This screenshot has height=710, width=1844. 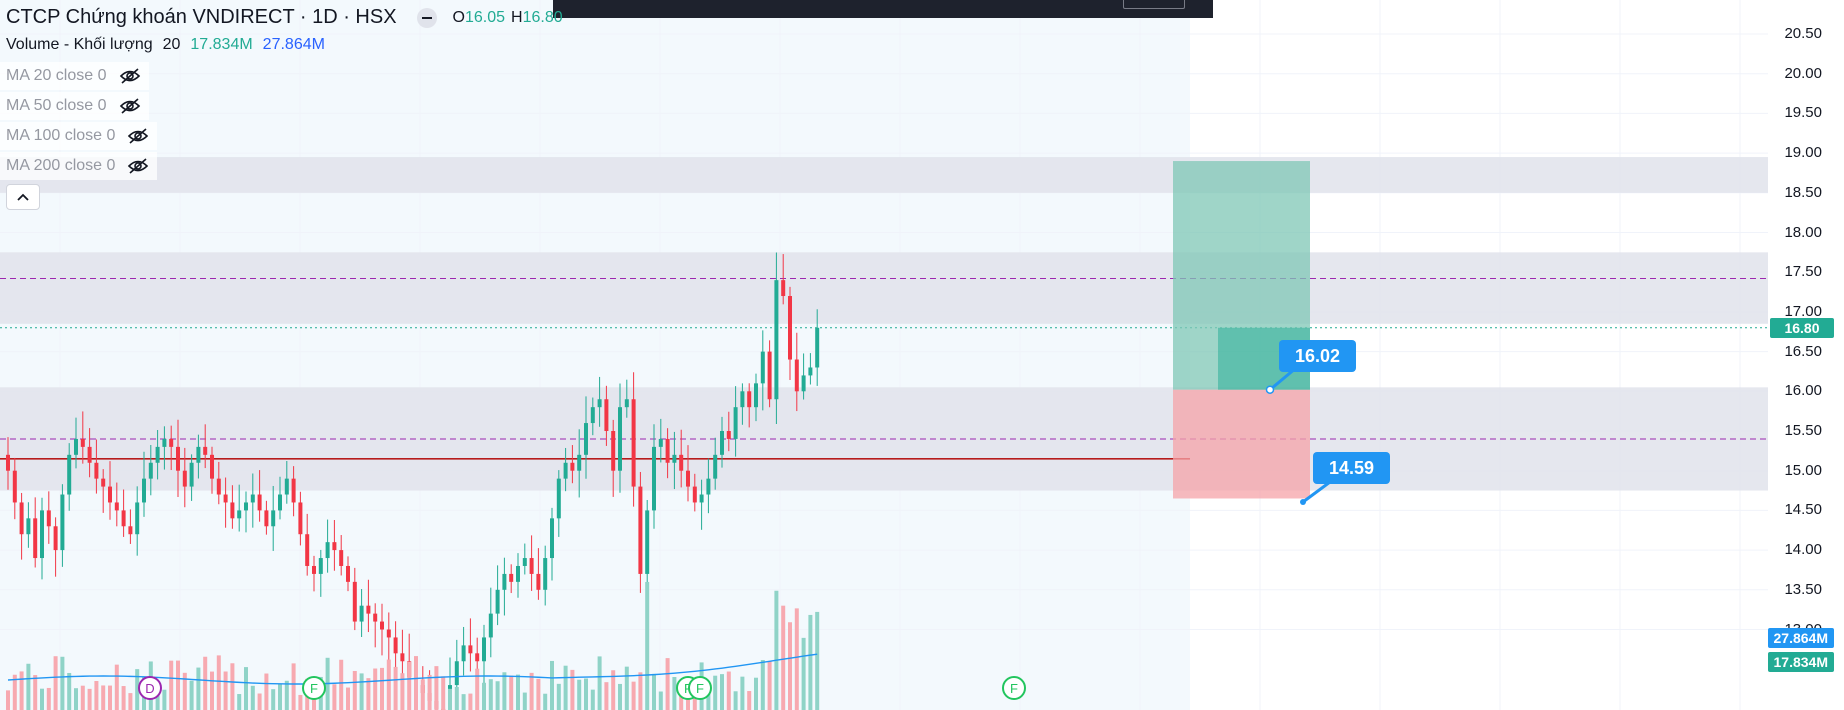 I want to click on indicator-ma200: MA 200 close 0, so click(x=79, y=166).